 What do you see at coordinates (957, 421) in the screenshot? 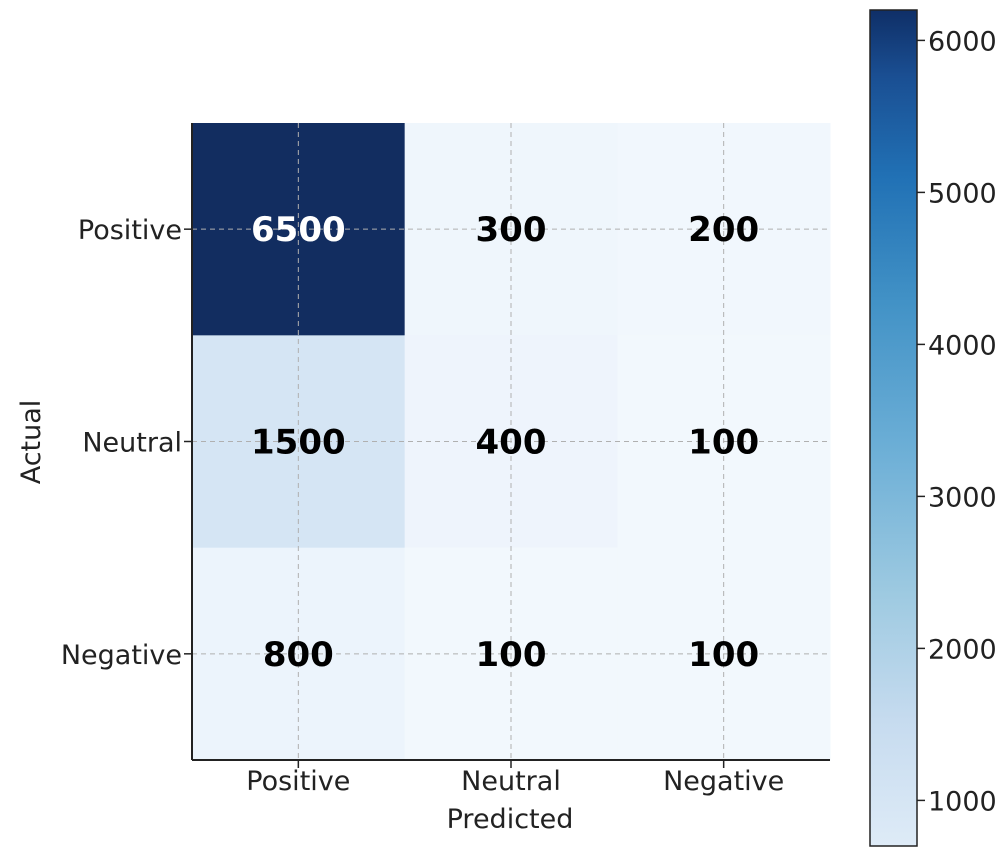
I see `colorbar-ticks: 1000 2000 3000 4000 5000 6000` at bounding box center [957, 421].